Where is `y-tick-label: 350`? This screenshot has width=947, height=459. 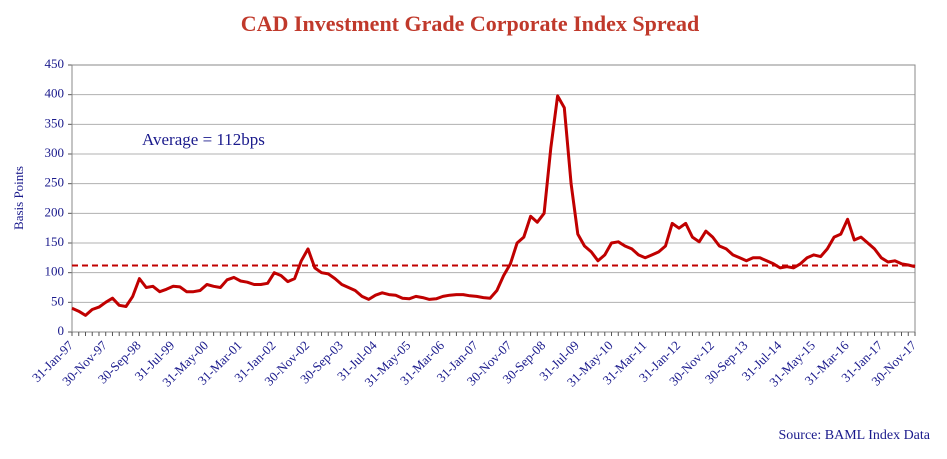 y-tick-label: 350 is located at coordinates (55, 122).